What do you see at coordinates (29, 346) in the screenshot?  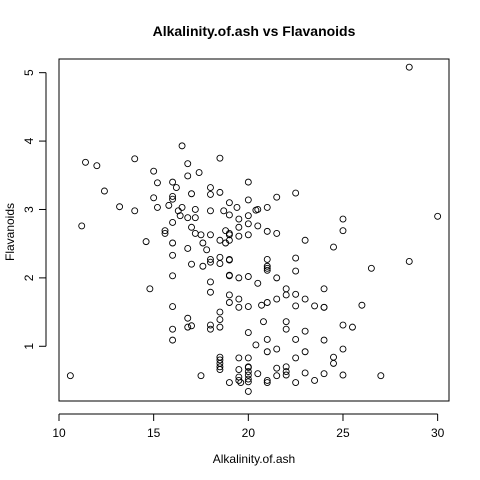 I see `y-tick-label: 1` at bounding box center [29, 346].